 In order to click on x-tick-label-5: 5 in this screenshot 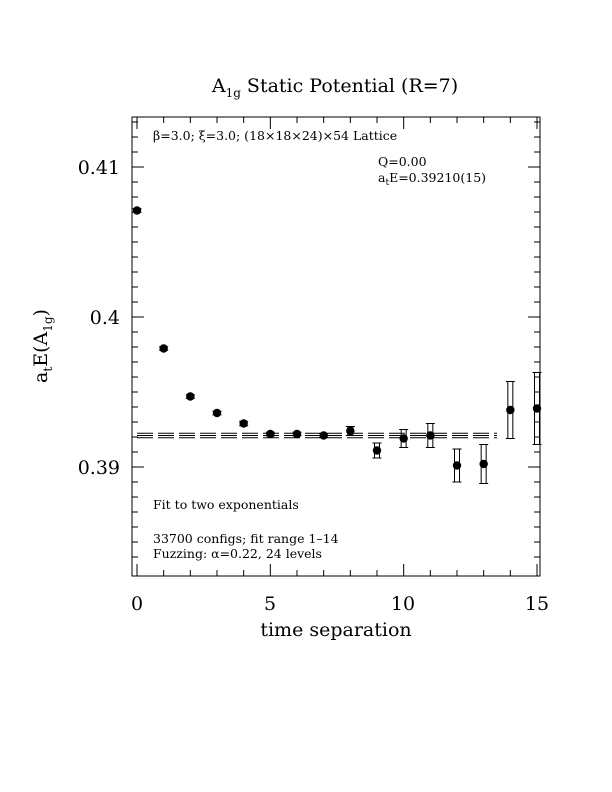, I will do `click(270, 604)`.